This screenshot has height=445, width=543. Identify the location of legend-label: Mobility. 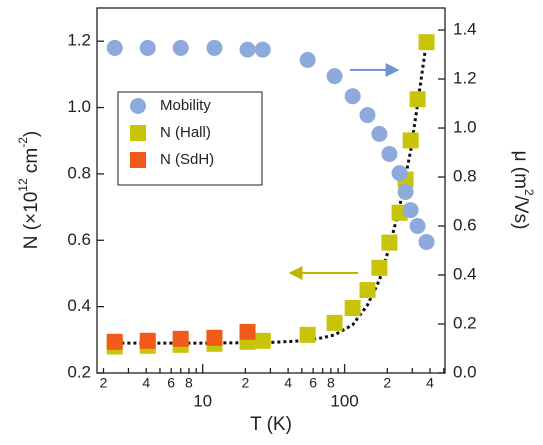
(185, 105).